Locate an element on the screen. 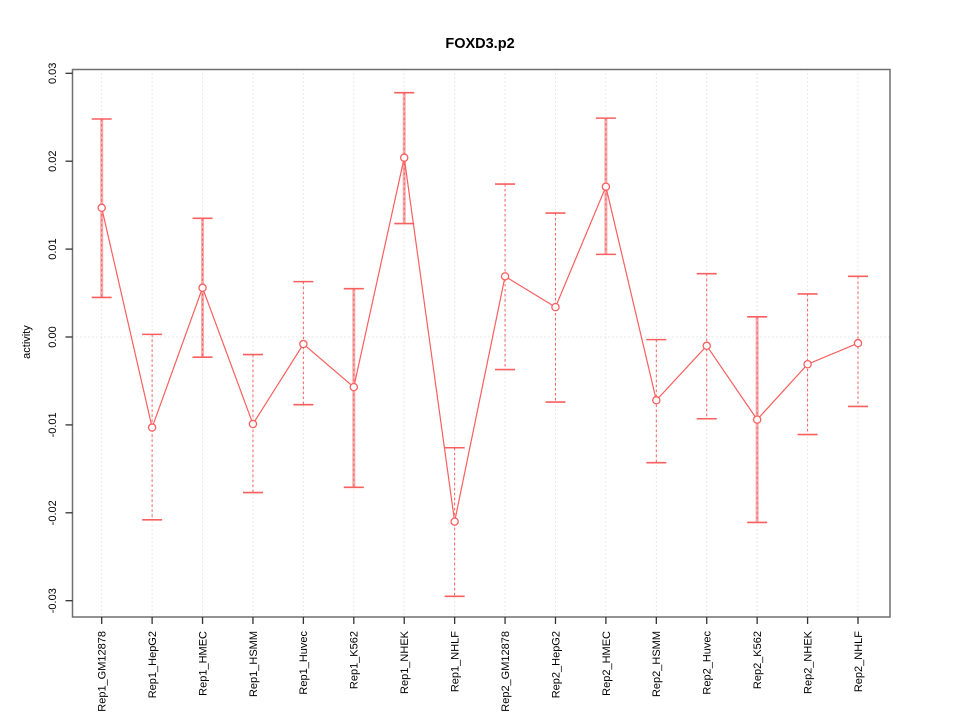 This screenshot has height=720, width=960. x-tick-label: Rep1_HepG2 is located at coordinates (153, 664).